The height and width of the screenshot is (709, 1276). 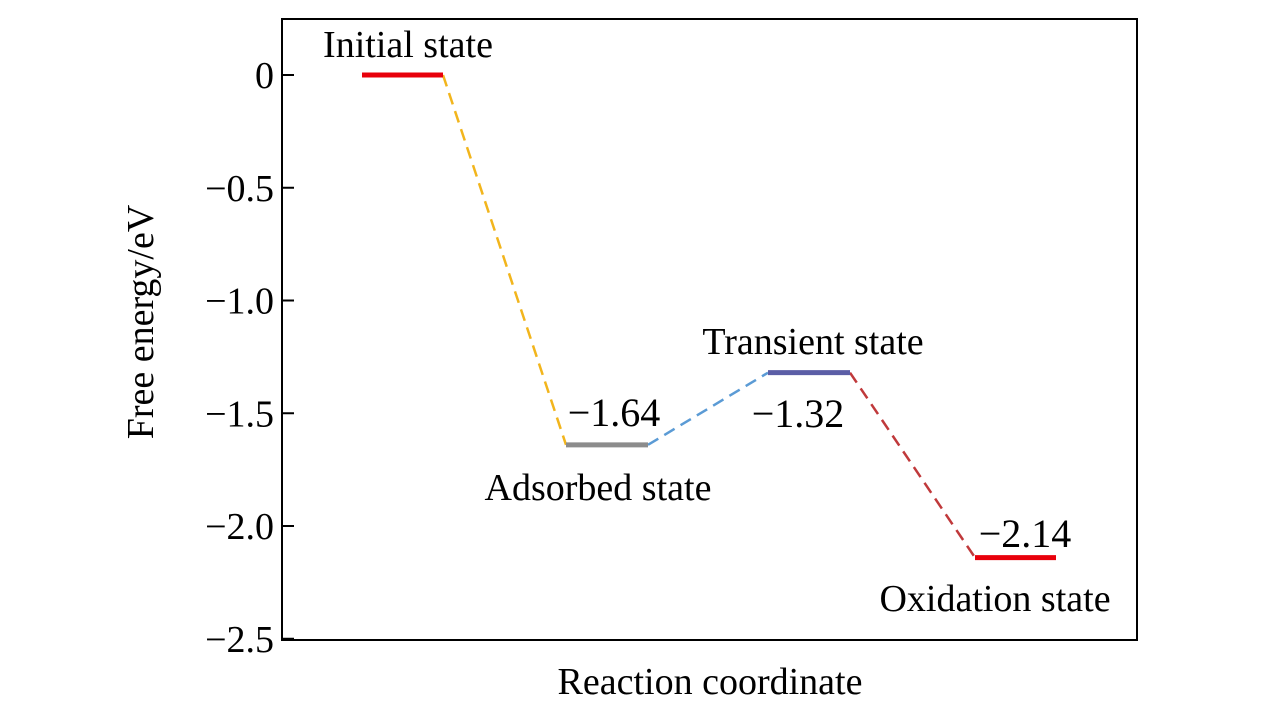 What do you see at coordinates (239, 189) in the screenshot?
I see `y-tick-label: −0.5` at bounding box center [239, 189].